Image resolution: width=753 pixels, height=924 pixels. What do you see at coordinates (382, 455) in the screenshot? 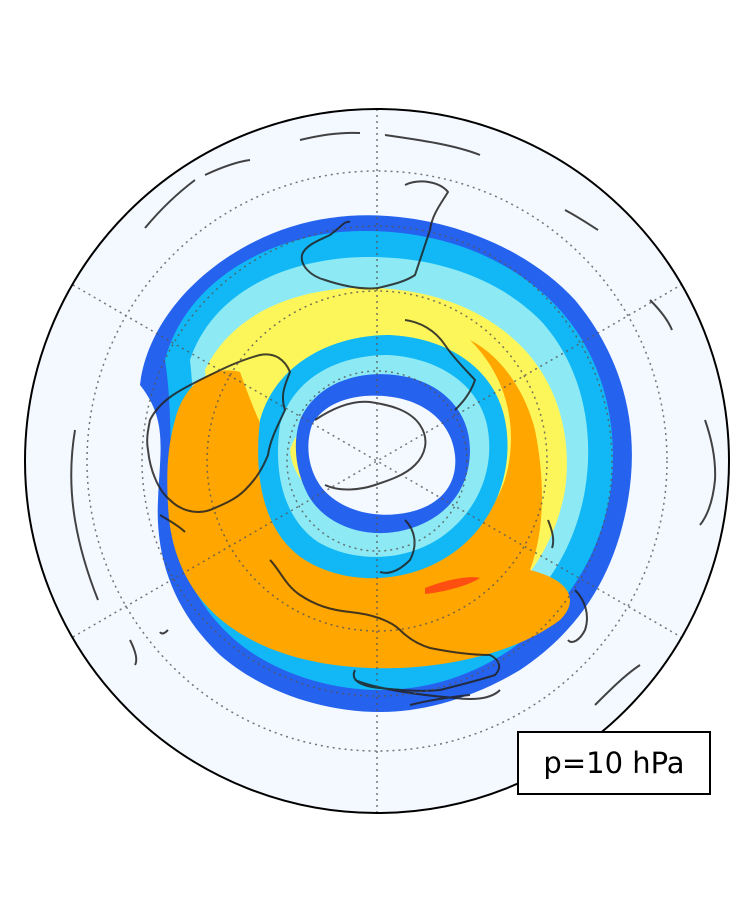
I see `polar-cap` at bounding box center [382, 455].